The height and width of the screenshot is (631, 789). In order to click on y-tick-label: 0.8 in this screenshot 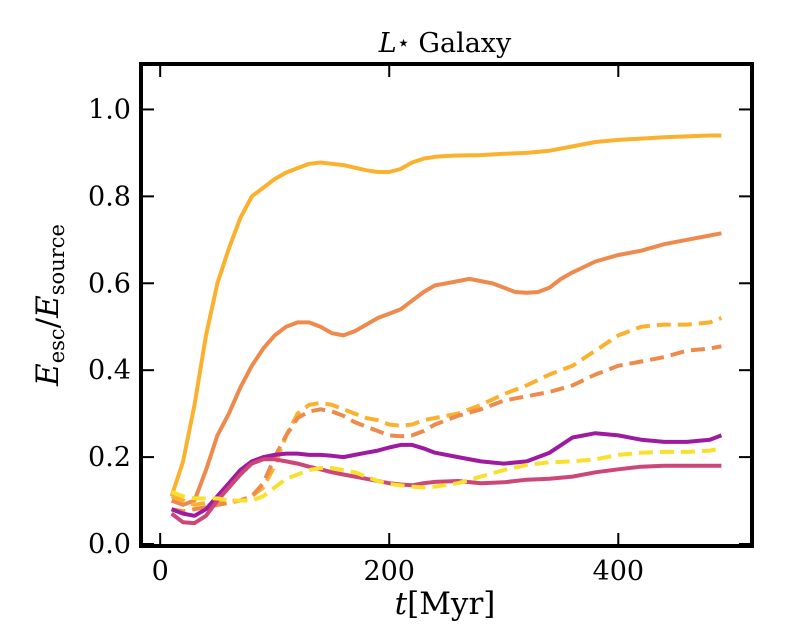, I will do `click(109, 196)`.